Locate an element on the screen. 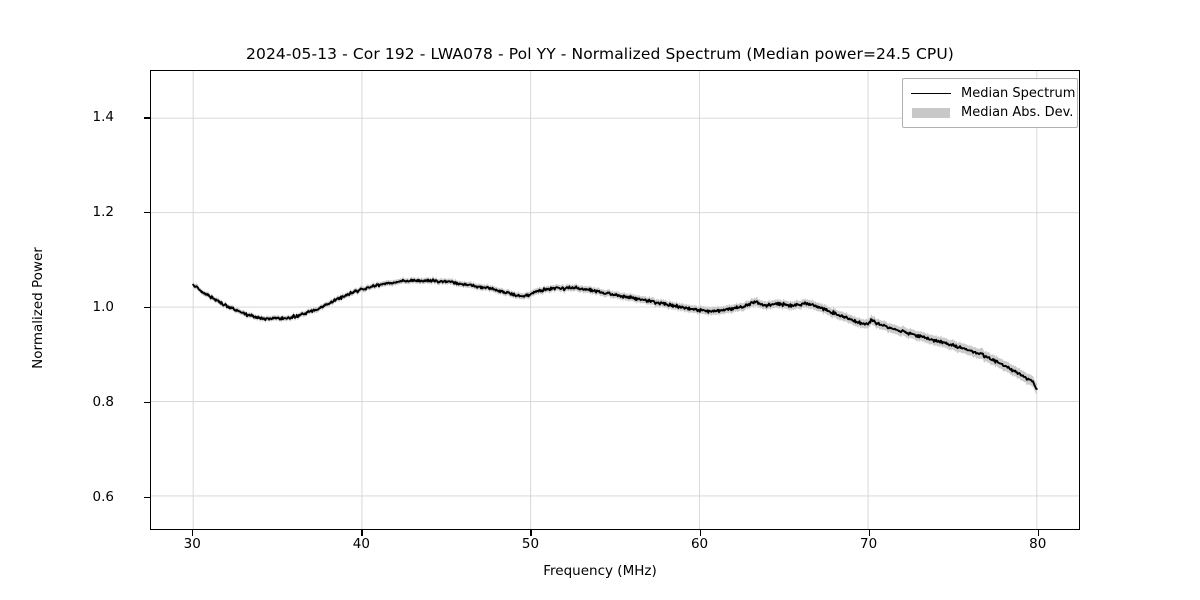 The width and height of the screenshot is (1200, 600). x-tick-label: 30 is located at coordinates (192, 544).